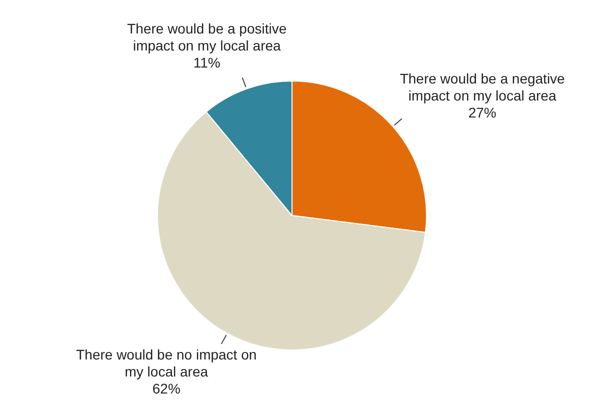 Image resolution: width=614 pixels, height=409 pixels. What do you see at coordinates (206, 62) in the screenshot?
I see `data-label: 11%` at bounding box center [206, 62].